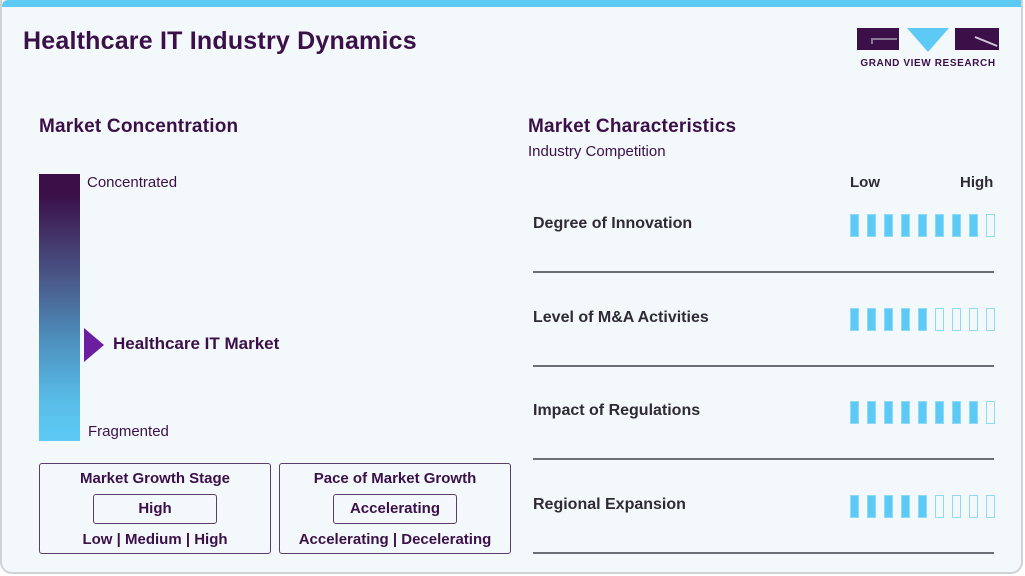  I want to click on characteristic-row: Impact of Regulations, so click(764, 437).